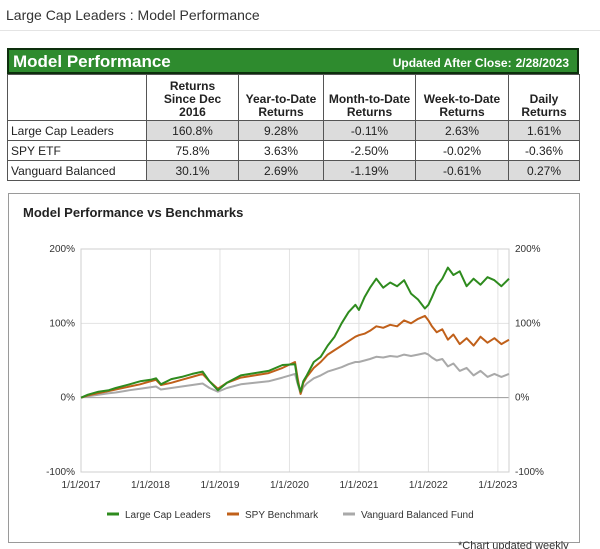  I want to click on x-tick-label: 1/1/2021, so click(358, 485).